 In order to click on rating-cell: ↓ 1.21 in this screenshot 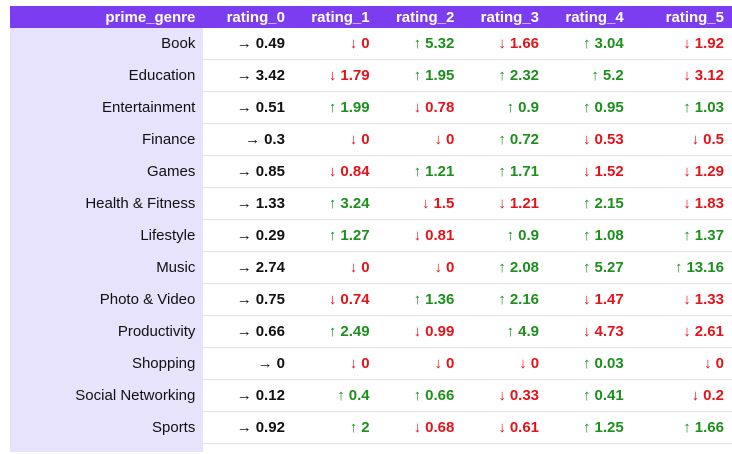, I will do `click(505, 203)`.